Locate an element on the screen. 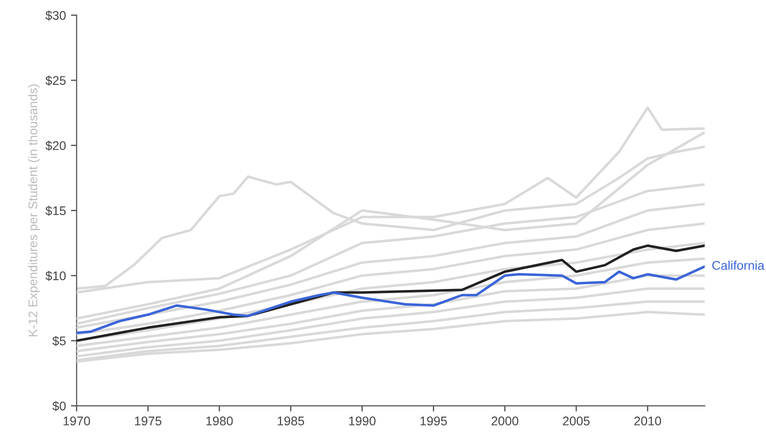 This screenshot has height=434, width=766. y-tick-label: $30 is located at coordinates (55, 15).